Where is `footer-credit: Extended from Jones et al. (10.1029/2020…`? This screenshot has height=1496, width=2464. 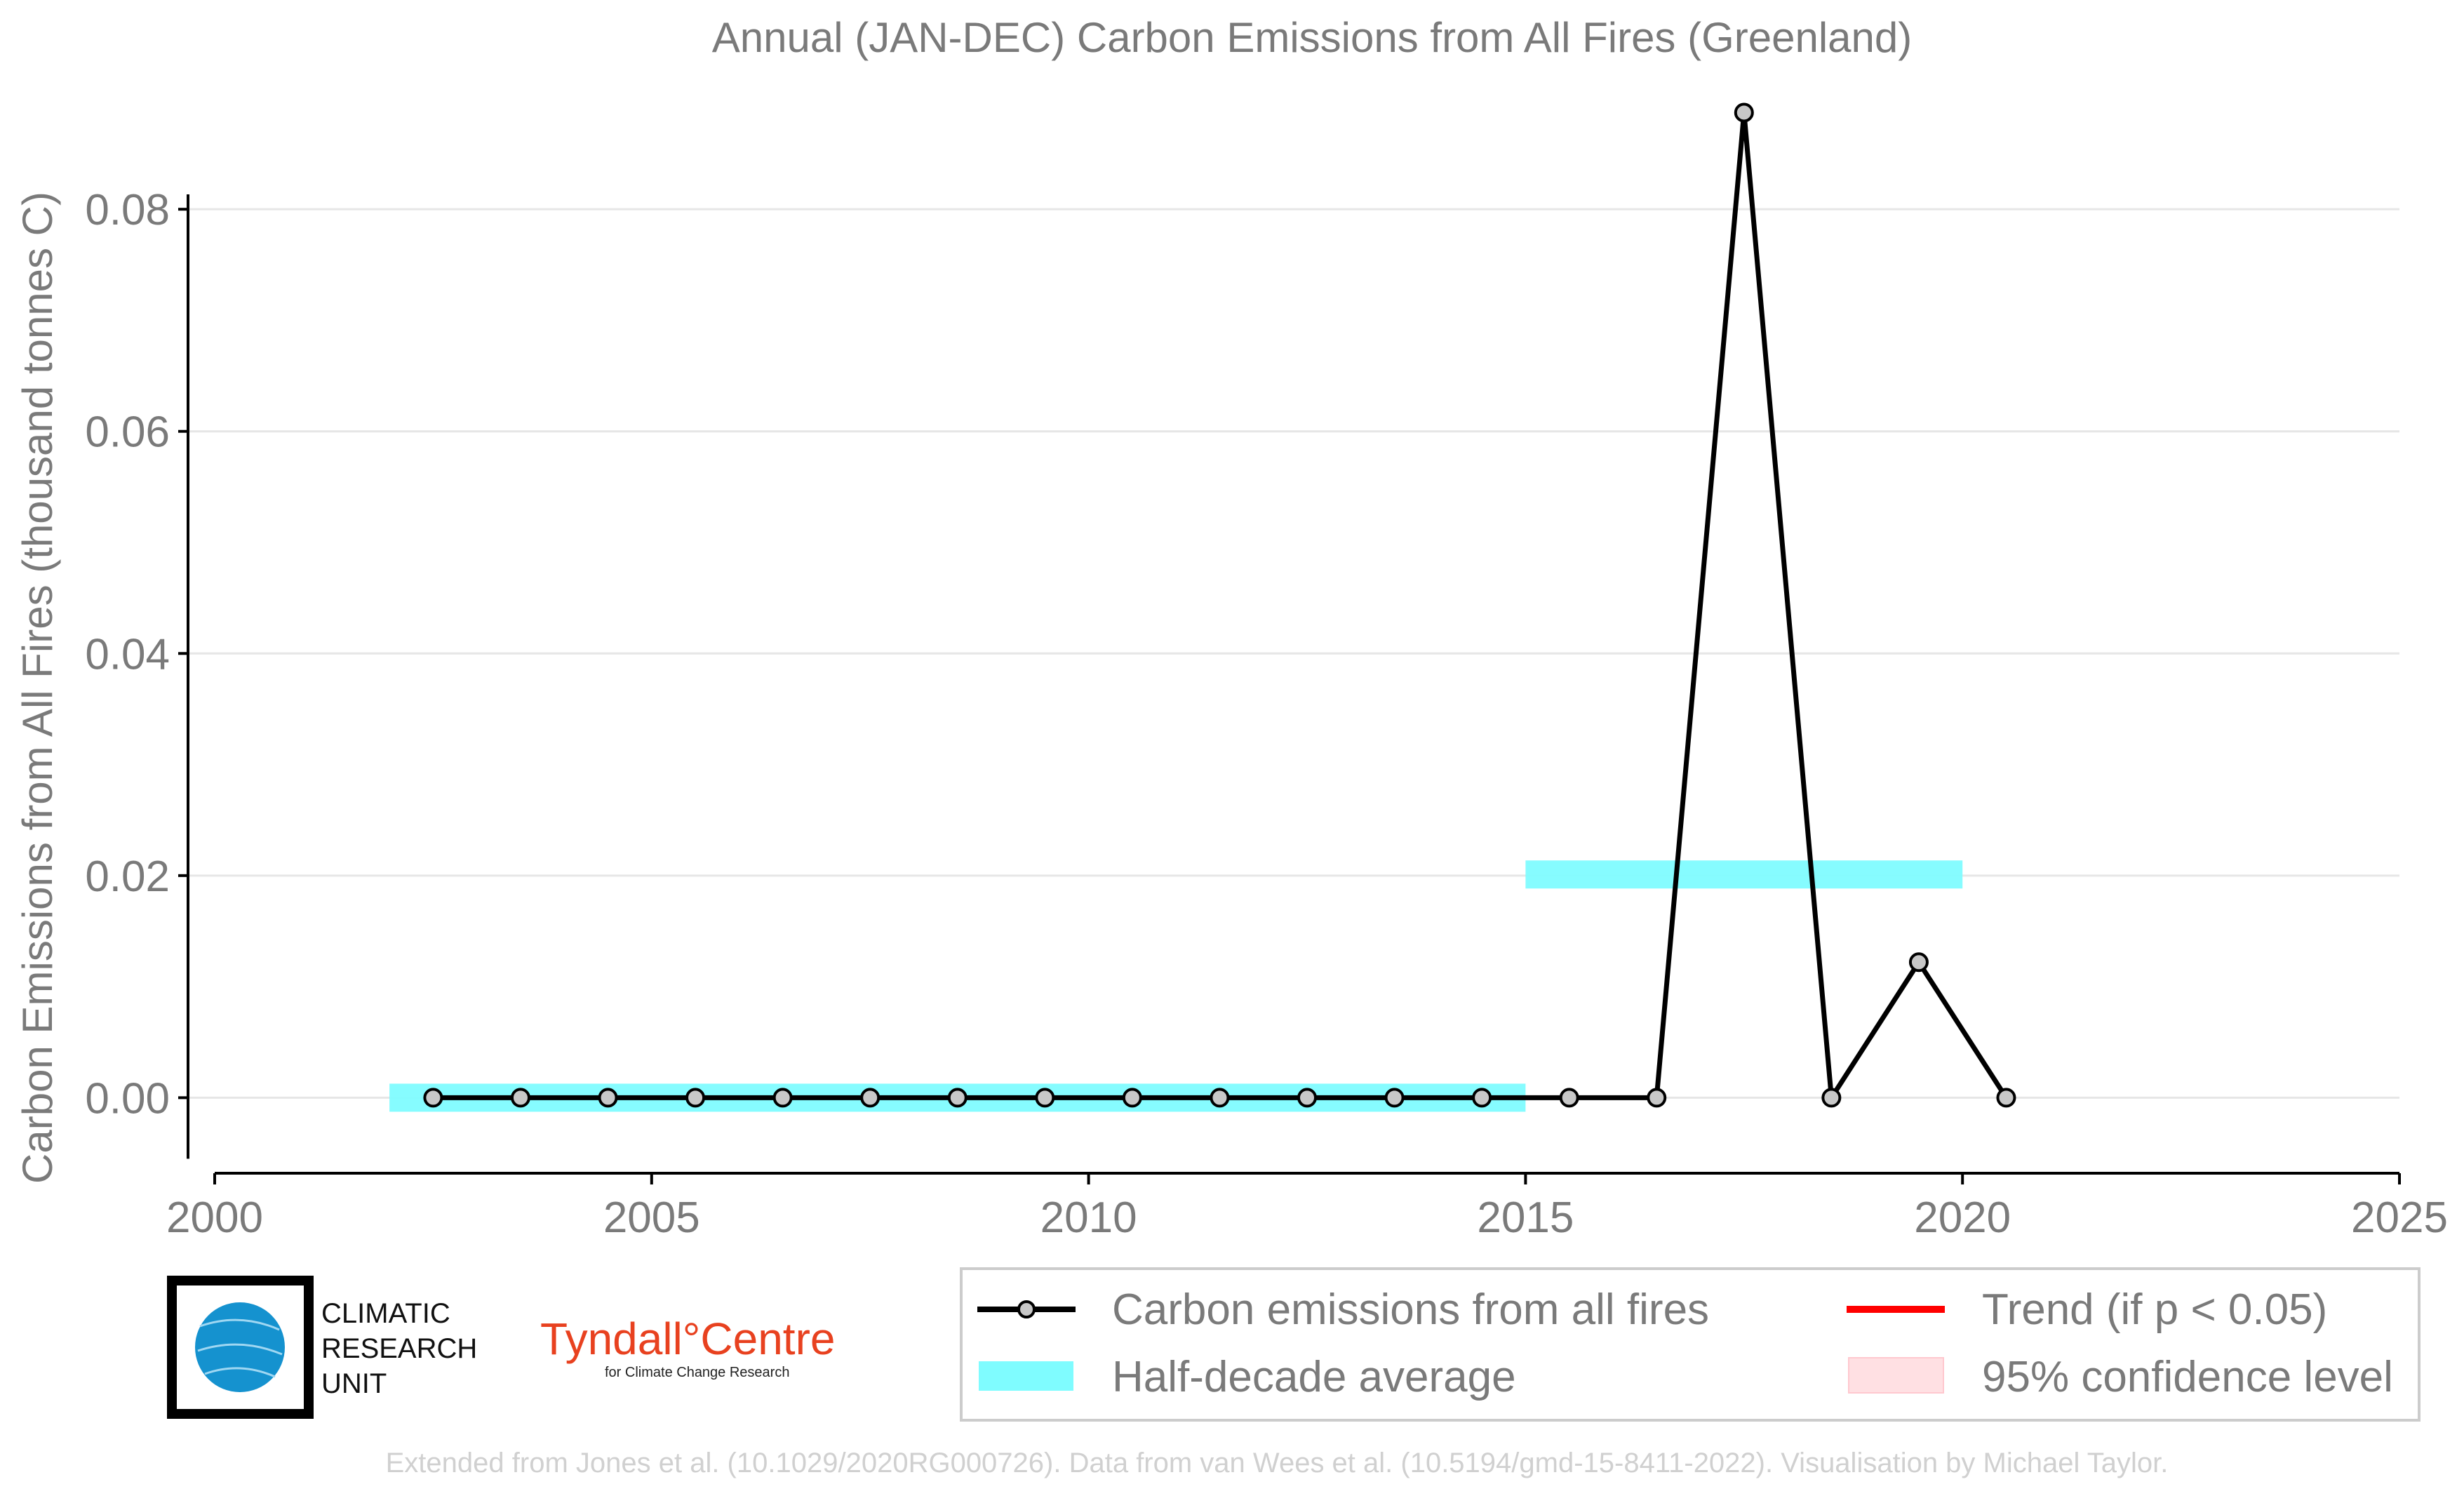 footer-credit: Extended from Jones et al. (10.1029/2020… is located at coordinates (1277, 1463).